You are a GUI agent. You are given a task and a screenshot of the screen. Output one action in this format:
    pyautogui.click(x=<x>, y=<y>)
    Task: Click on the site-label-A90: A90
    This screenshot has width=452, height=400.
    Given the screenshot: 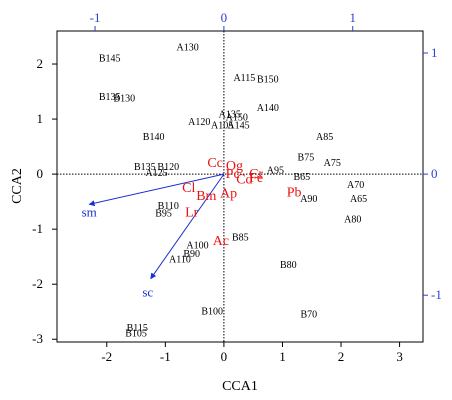 What is the action you would take?
    pyautogui.click(x=308, y=199)
    